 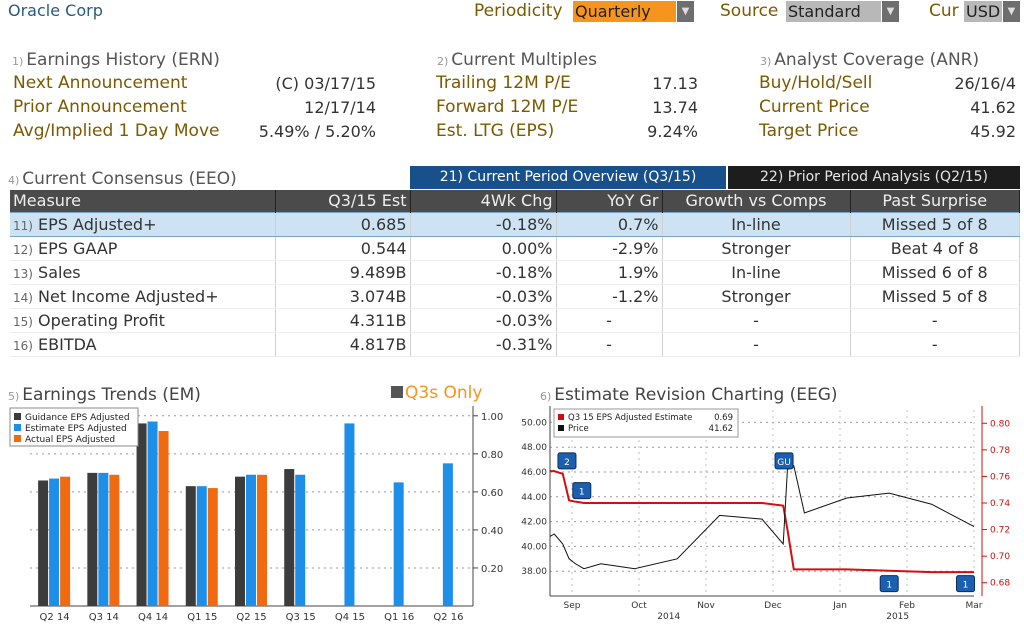 I want to click on x-tick-label: Q2 15, so click(x=251, y=617).